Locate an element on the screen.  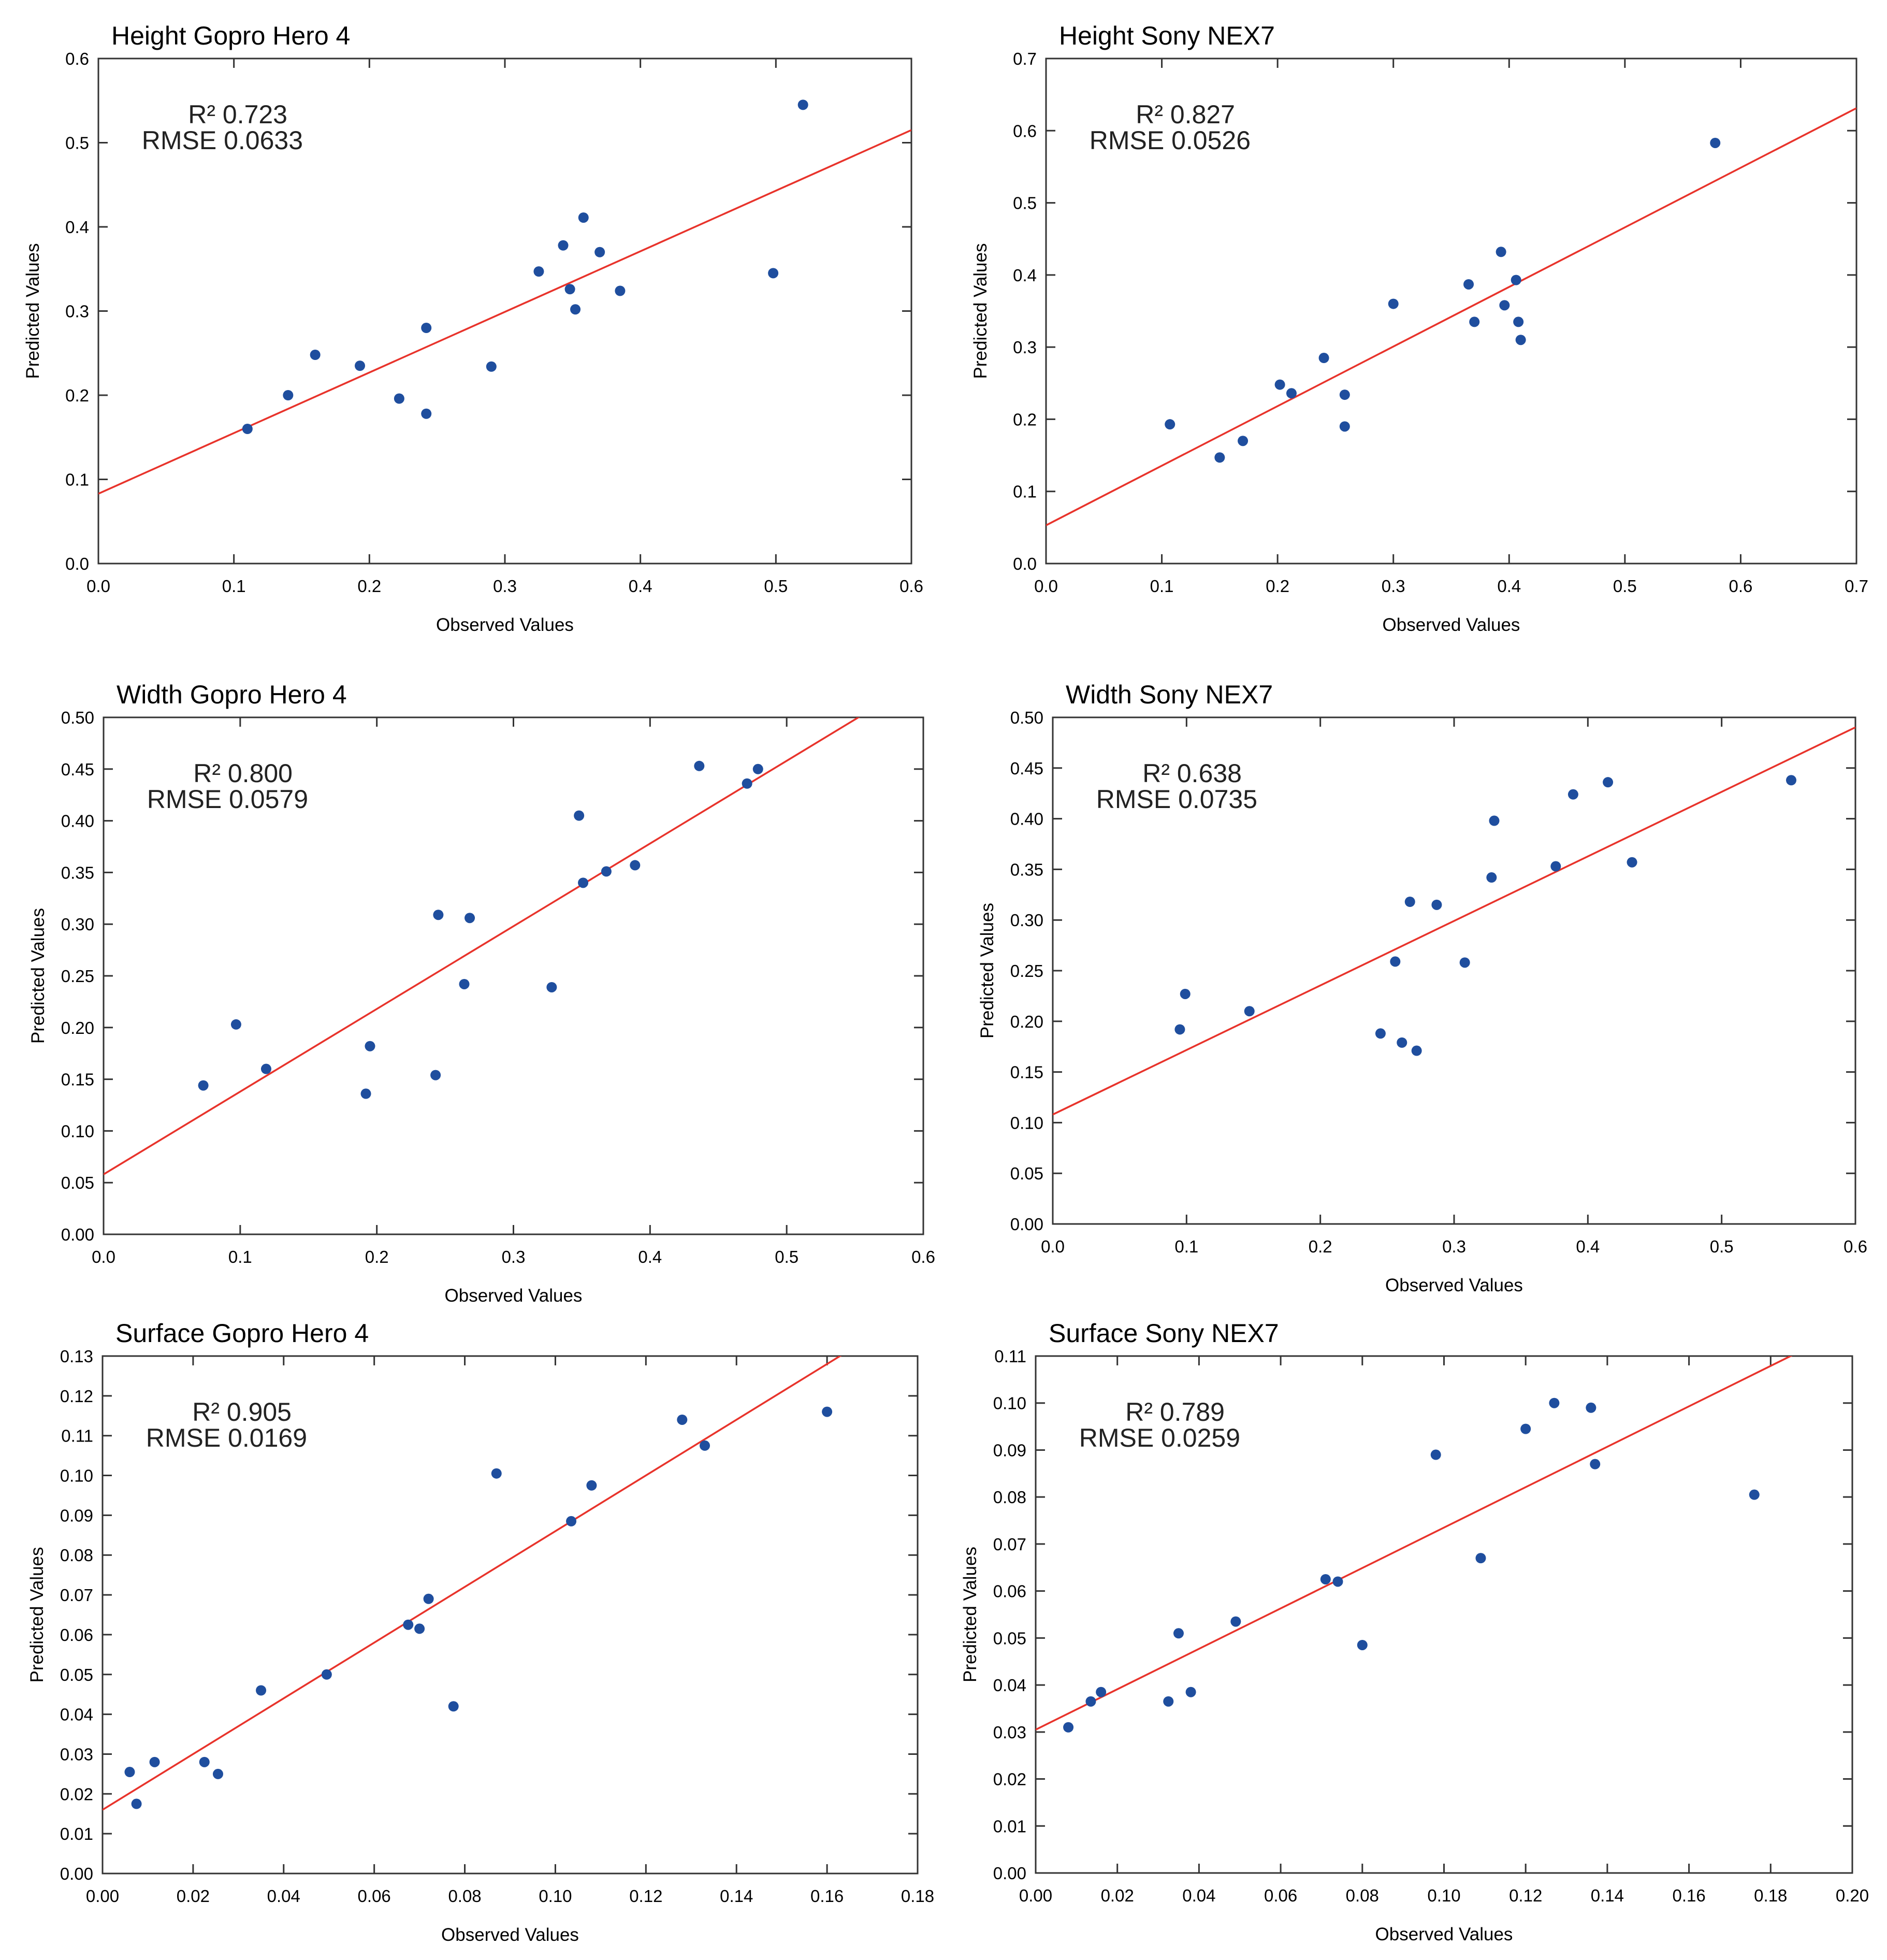
r2-label: R² 0.789 is located at coordinates (1175, 1411).